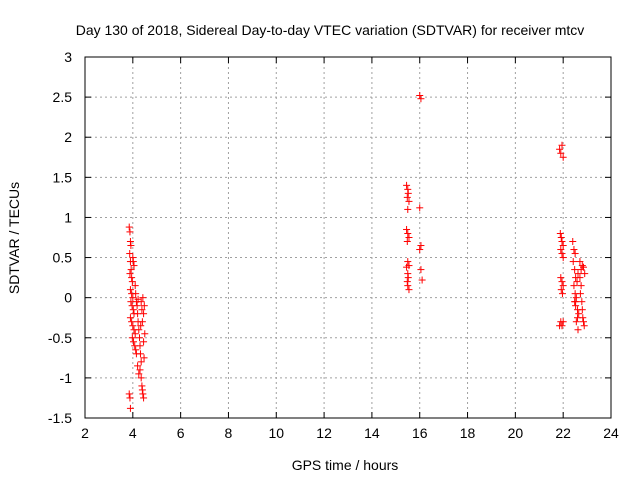 This screenshot has height=480, width=640. What do you see at coordinates (133, 433) in the screenshot?
I see `x-tick-label: 4` at bounding box center [133, 433].